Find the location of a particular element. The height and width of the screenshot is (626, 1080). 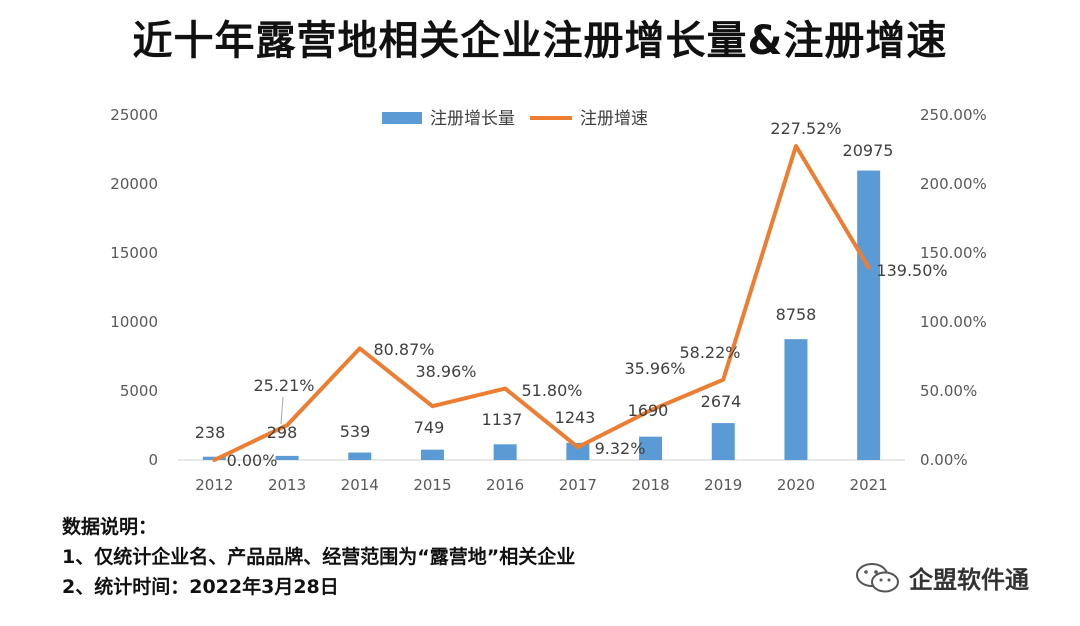

chart-title: 近十年露营地相关企业注册增长量&注册增速 is located at coordinates (540, 41).